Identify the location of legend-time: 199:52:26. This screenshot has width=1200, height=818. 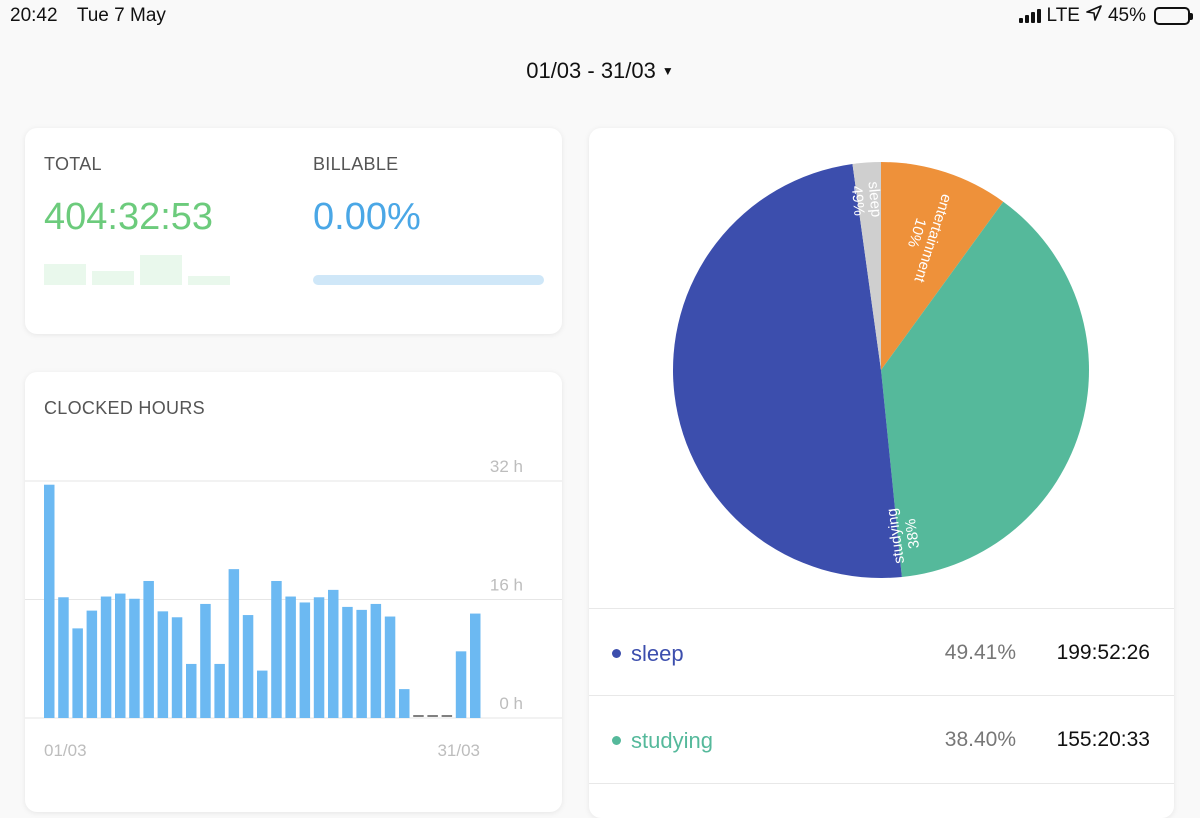
(1103, 652).